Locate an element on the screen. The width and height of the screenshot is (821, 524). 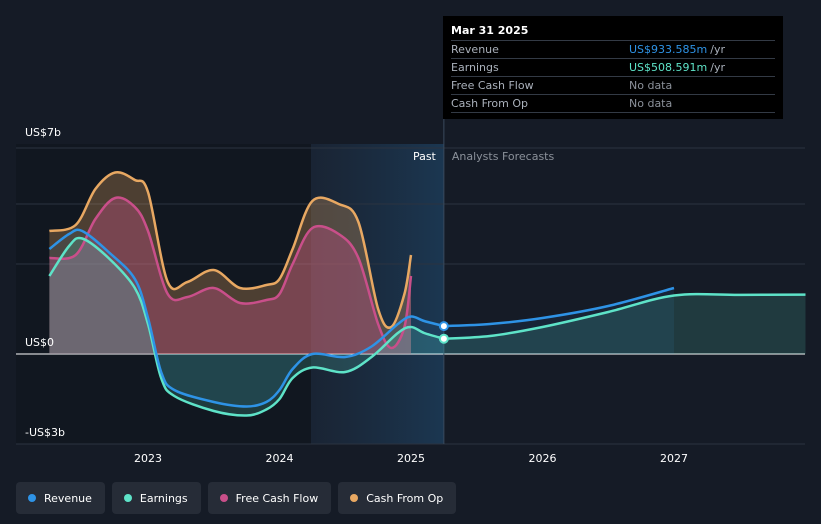
tooltip-row: Free Cash Flow No data is located at coordinates (613, 86).